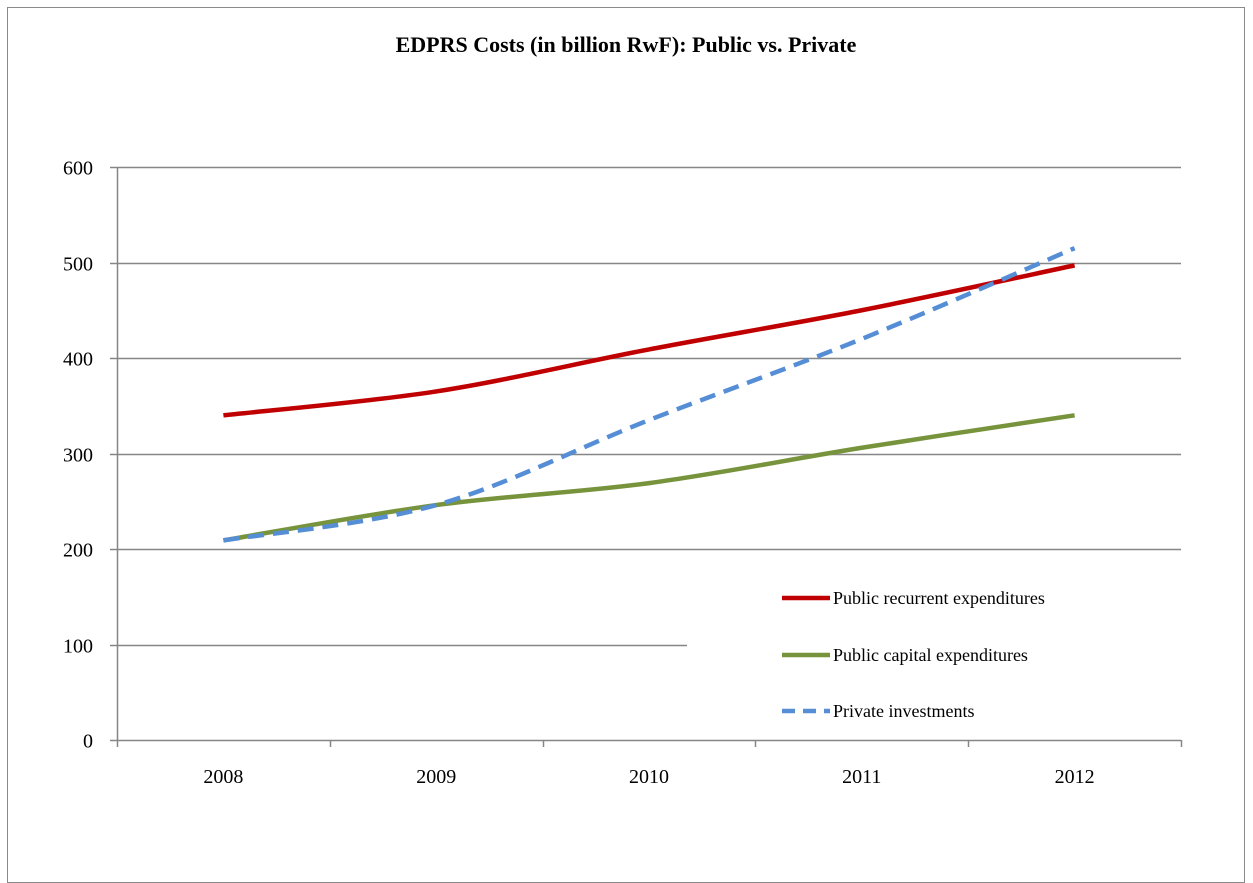  Describe the element at coordinates (78, 265) in the screenshot. I see `y-tick-label: 500` at that location.